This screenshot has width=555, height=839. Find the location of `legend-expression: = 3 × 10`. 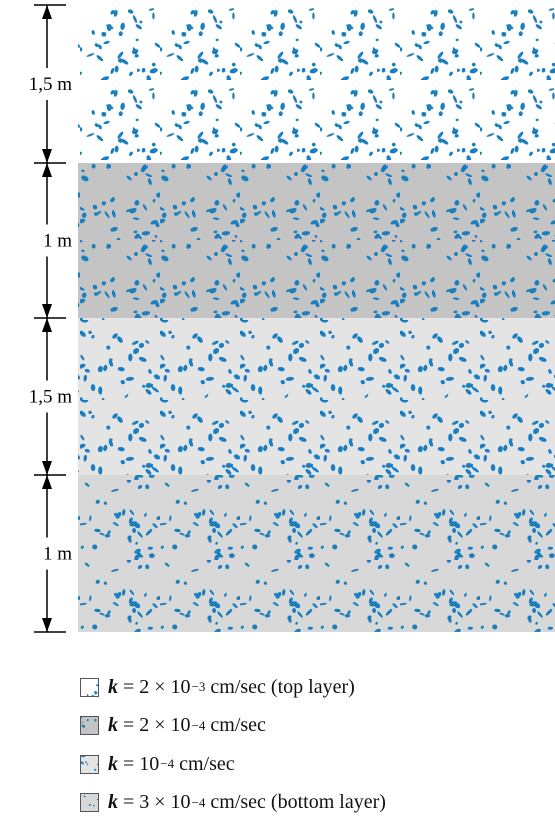

legend-expression: = 3 × 10 is located at coordinates (157, 802).